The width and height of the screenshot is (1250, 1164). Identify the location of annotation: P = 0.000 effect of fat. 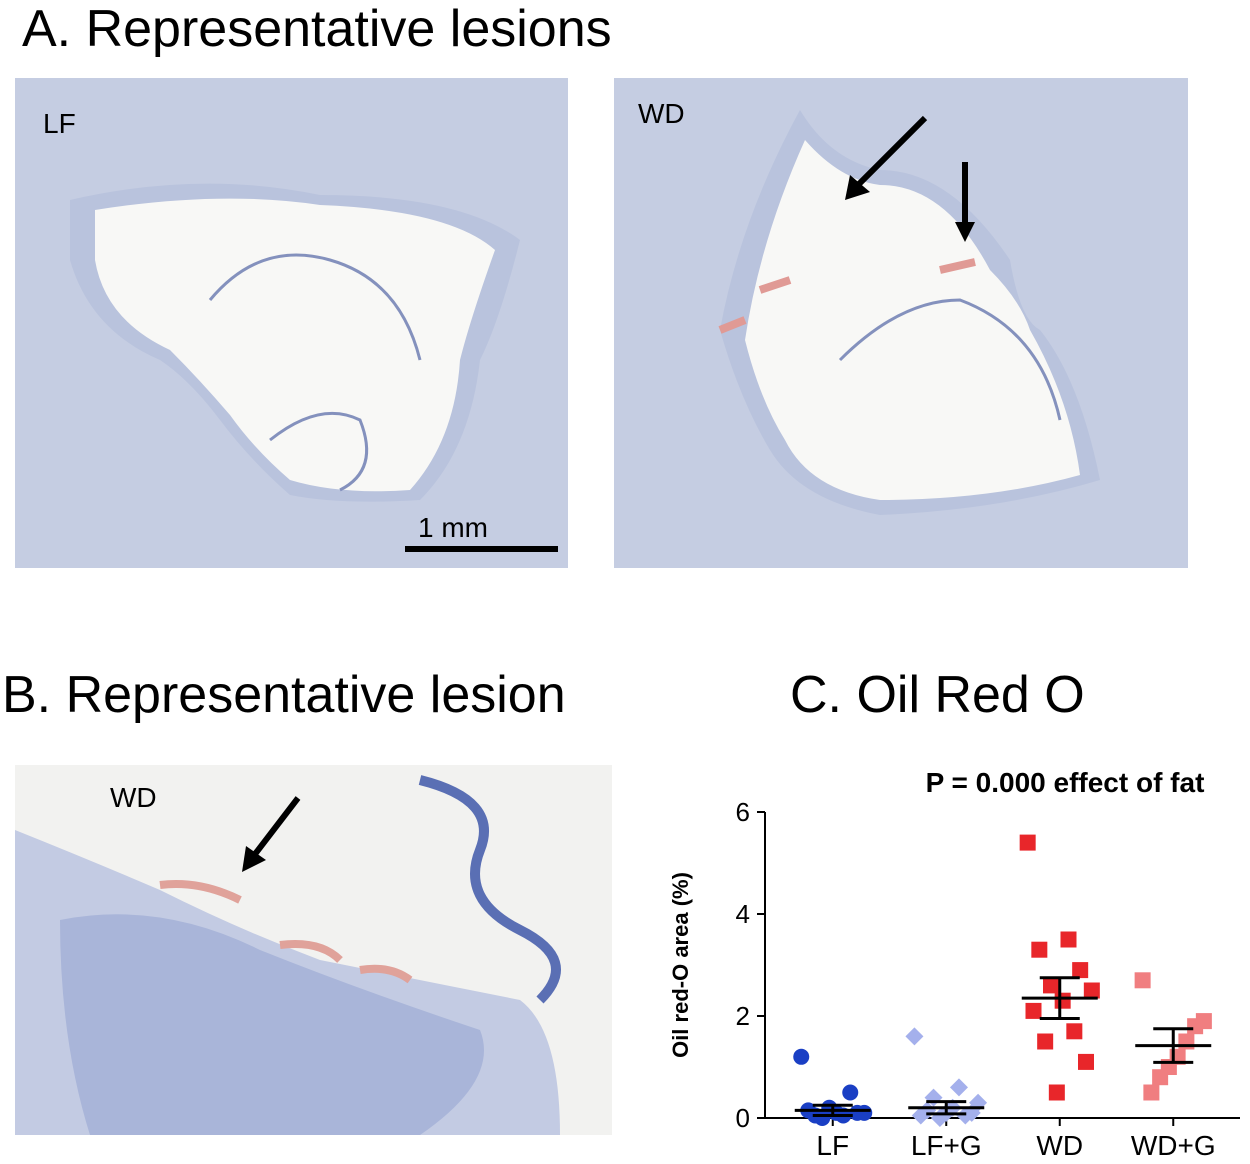
(1065, 782).